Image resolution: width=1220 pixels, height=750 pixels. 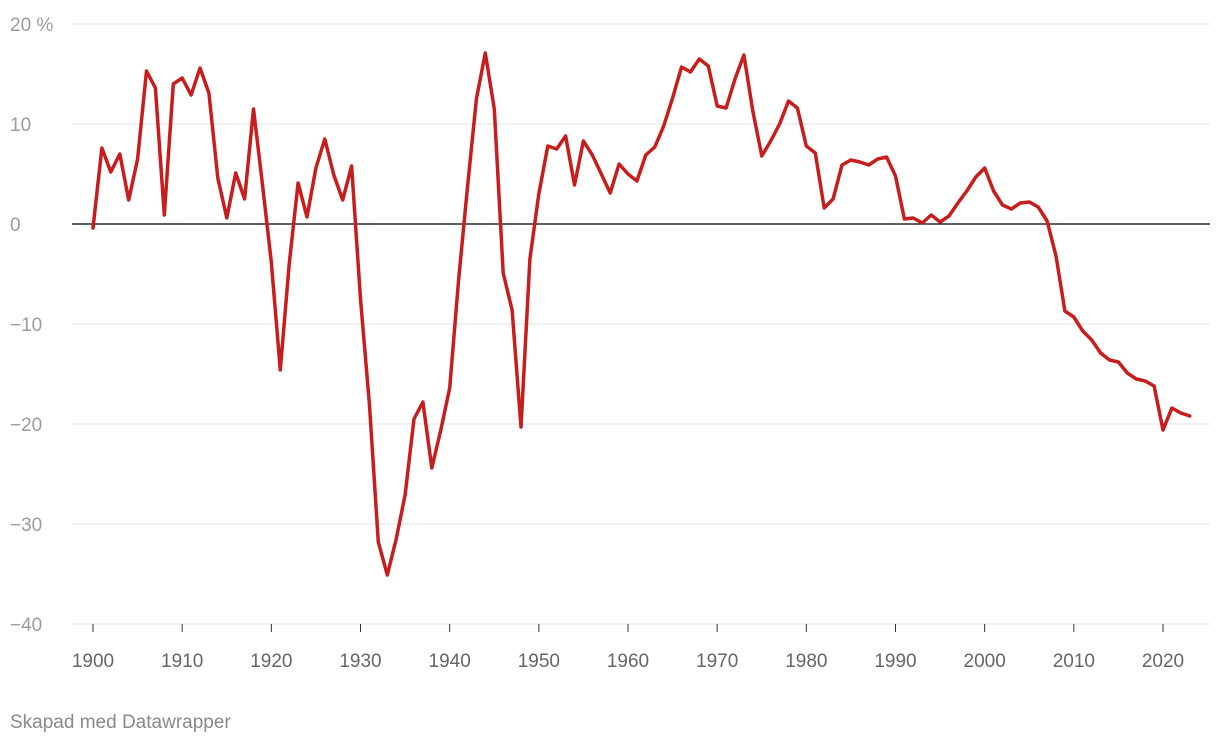 I want to click on y-tick-label: −40, so click(x=26, y=625).